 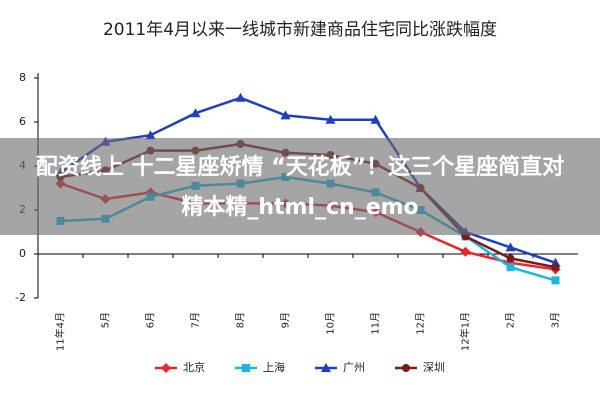 I want to click on overlay-text: 精本精_html_cn_emo, so click(x=299, y=207).